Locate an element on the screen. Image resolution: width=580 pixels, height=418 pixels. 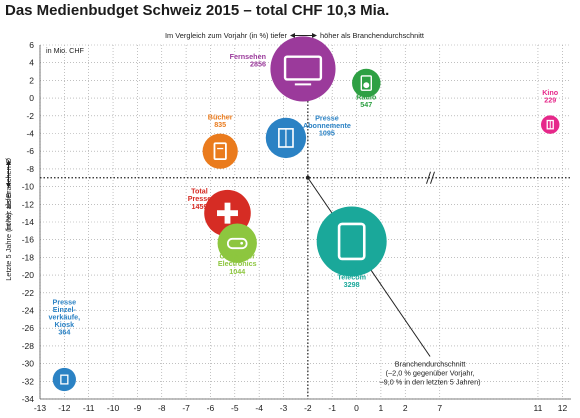
x-tick-label: -9 is located at coordinates (138, 408).